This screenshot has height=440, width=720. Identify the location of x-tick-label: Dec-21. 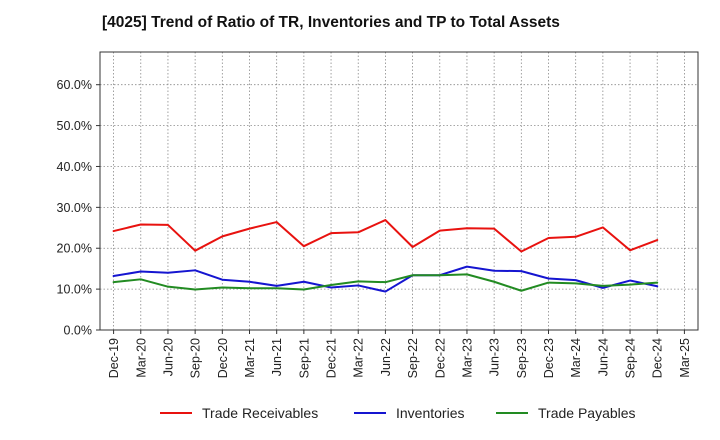
(332, 358).